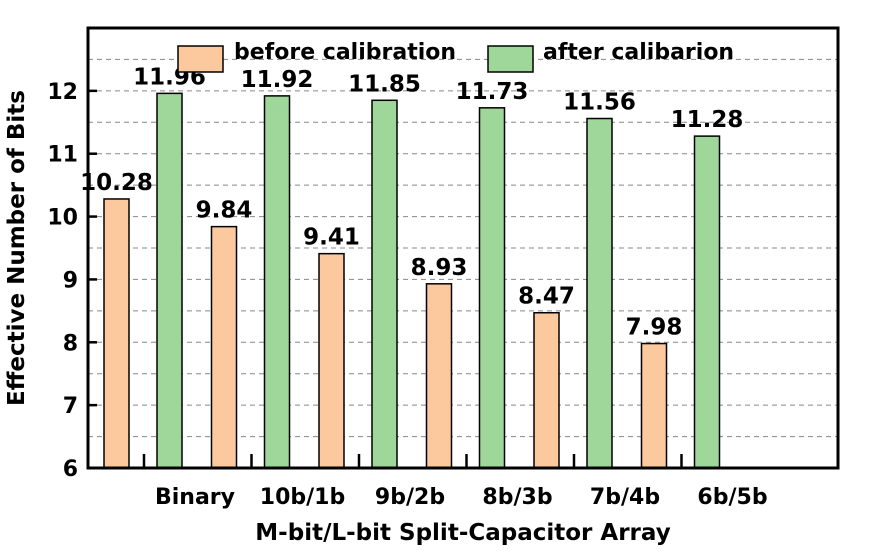 This screenshot has width=886, height=555. What do you see at coordinates (461, 497) in the screenshot?
I see `x-axis-tick-labels: Binary 10b/1b 9b/2b 8b/3b 7b/4b 6b/5b` at bounding box center [461, 497].